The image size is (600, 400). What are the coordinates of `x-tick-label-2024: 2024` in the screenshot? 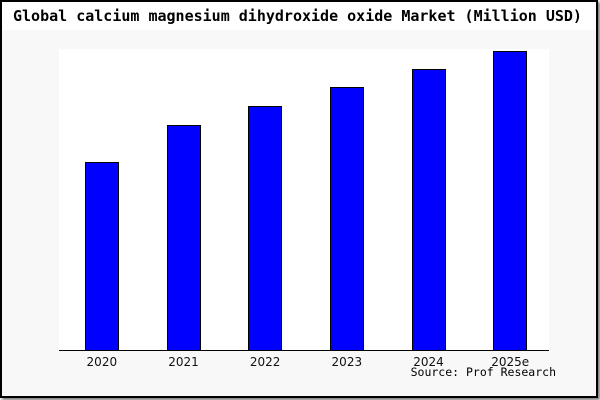 It's located at (428, 362).